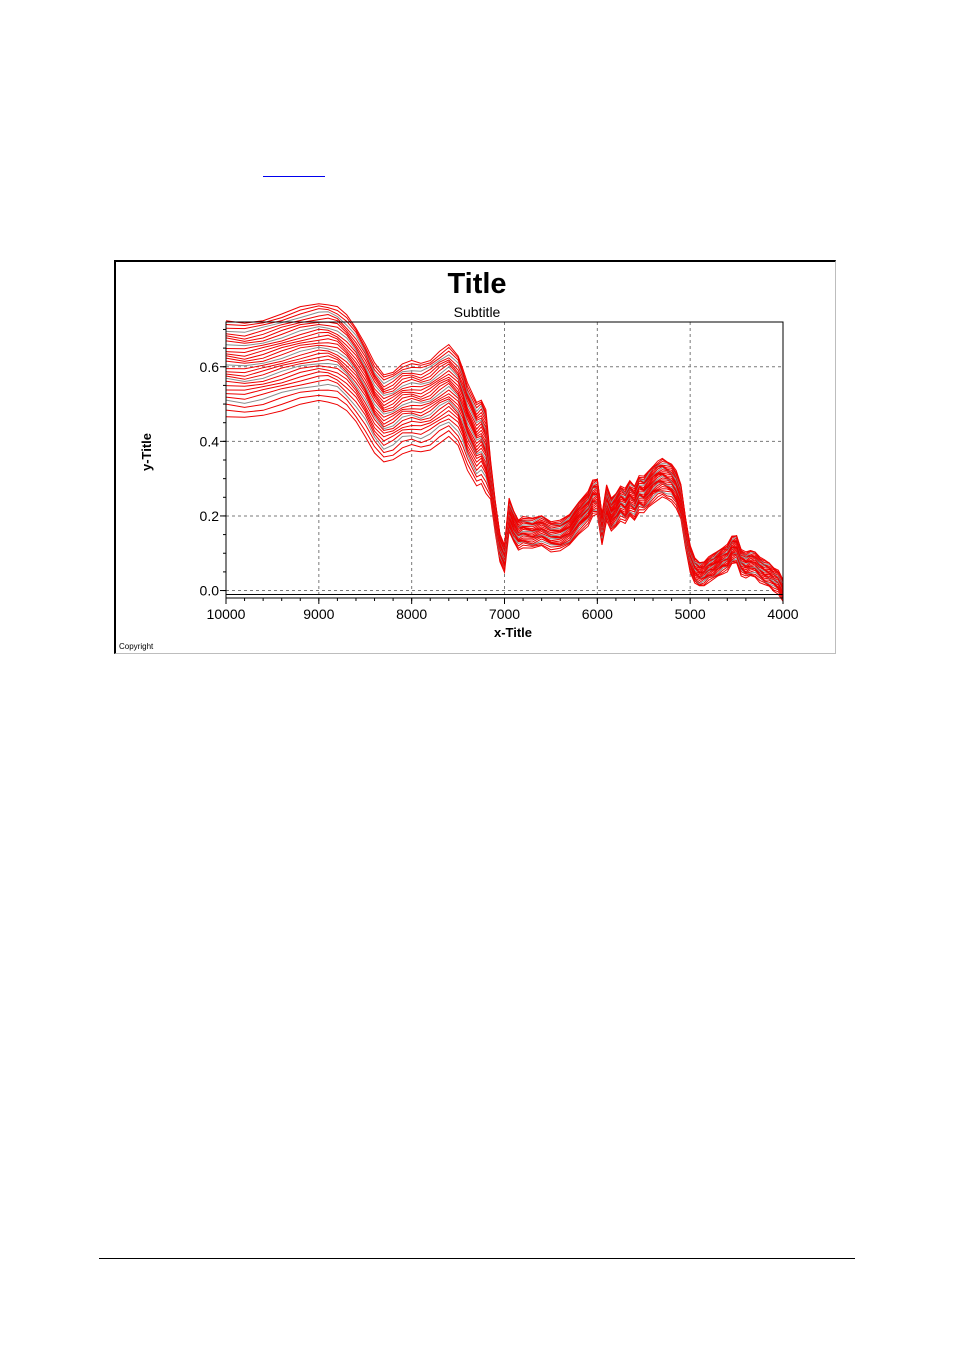 This screenshot has width=955, height=1350. I want to click on x-tick-label: 6000, so click(597, 614).